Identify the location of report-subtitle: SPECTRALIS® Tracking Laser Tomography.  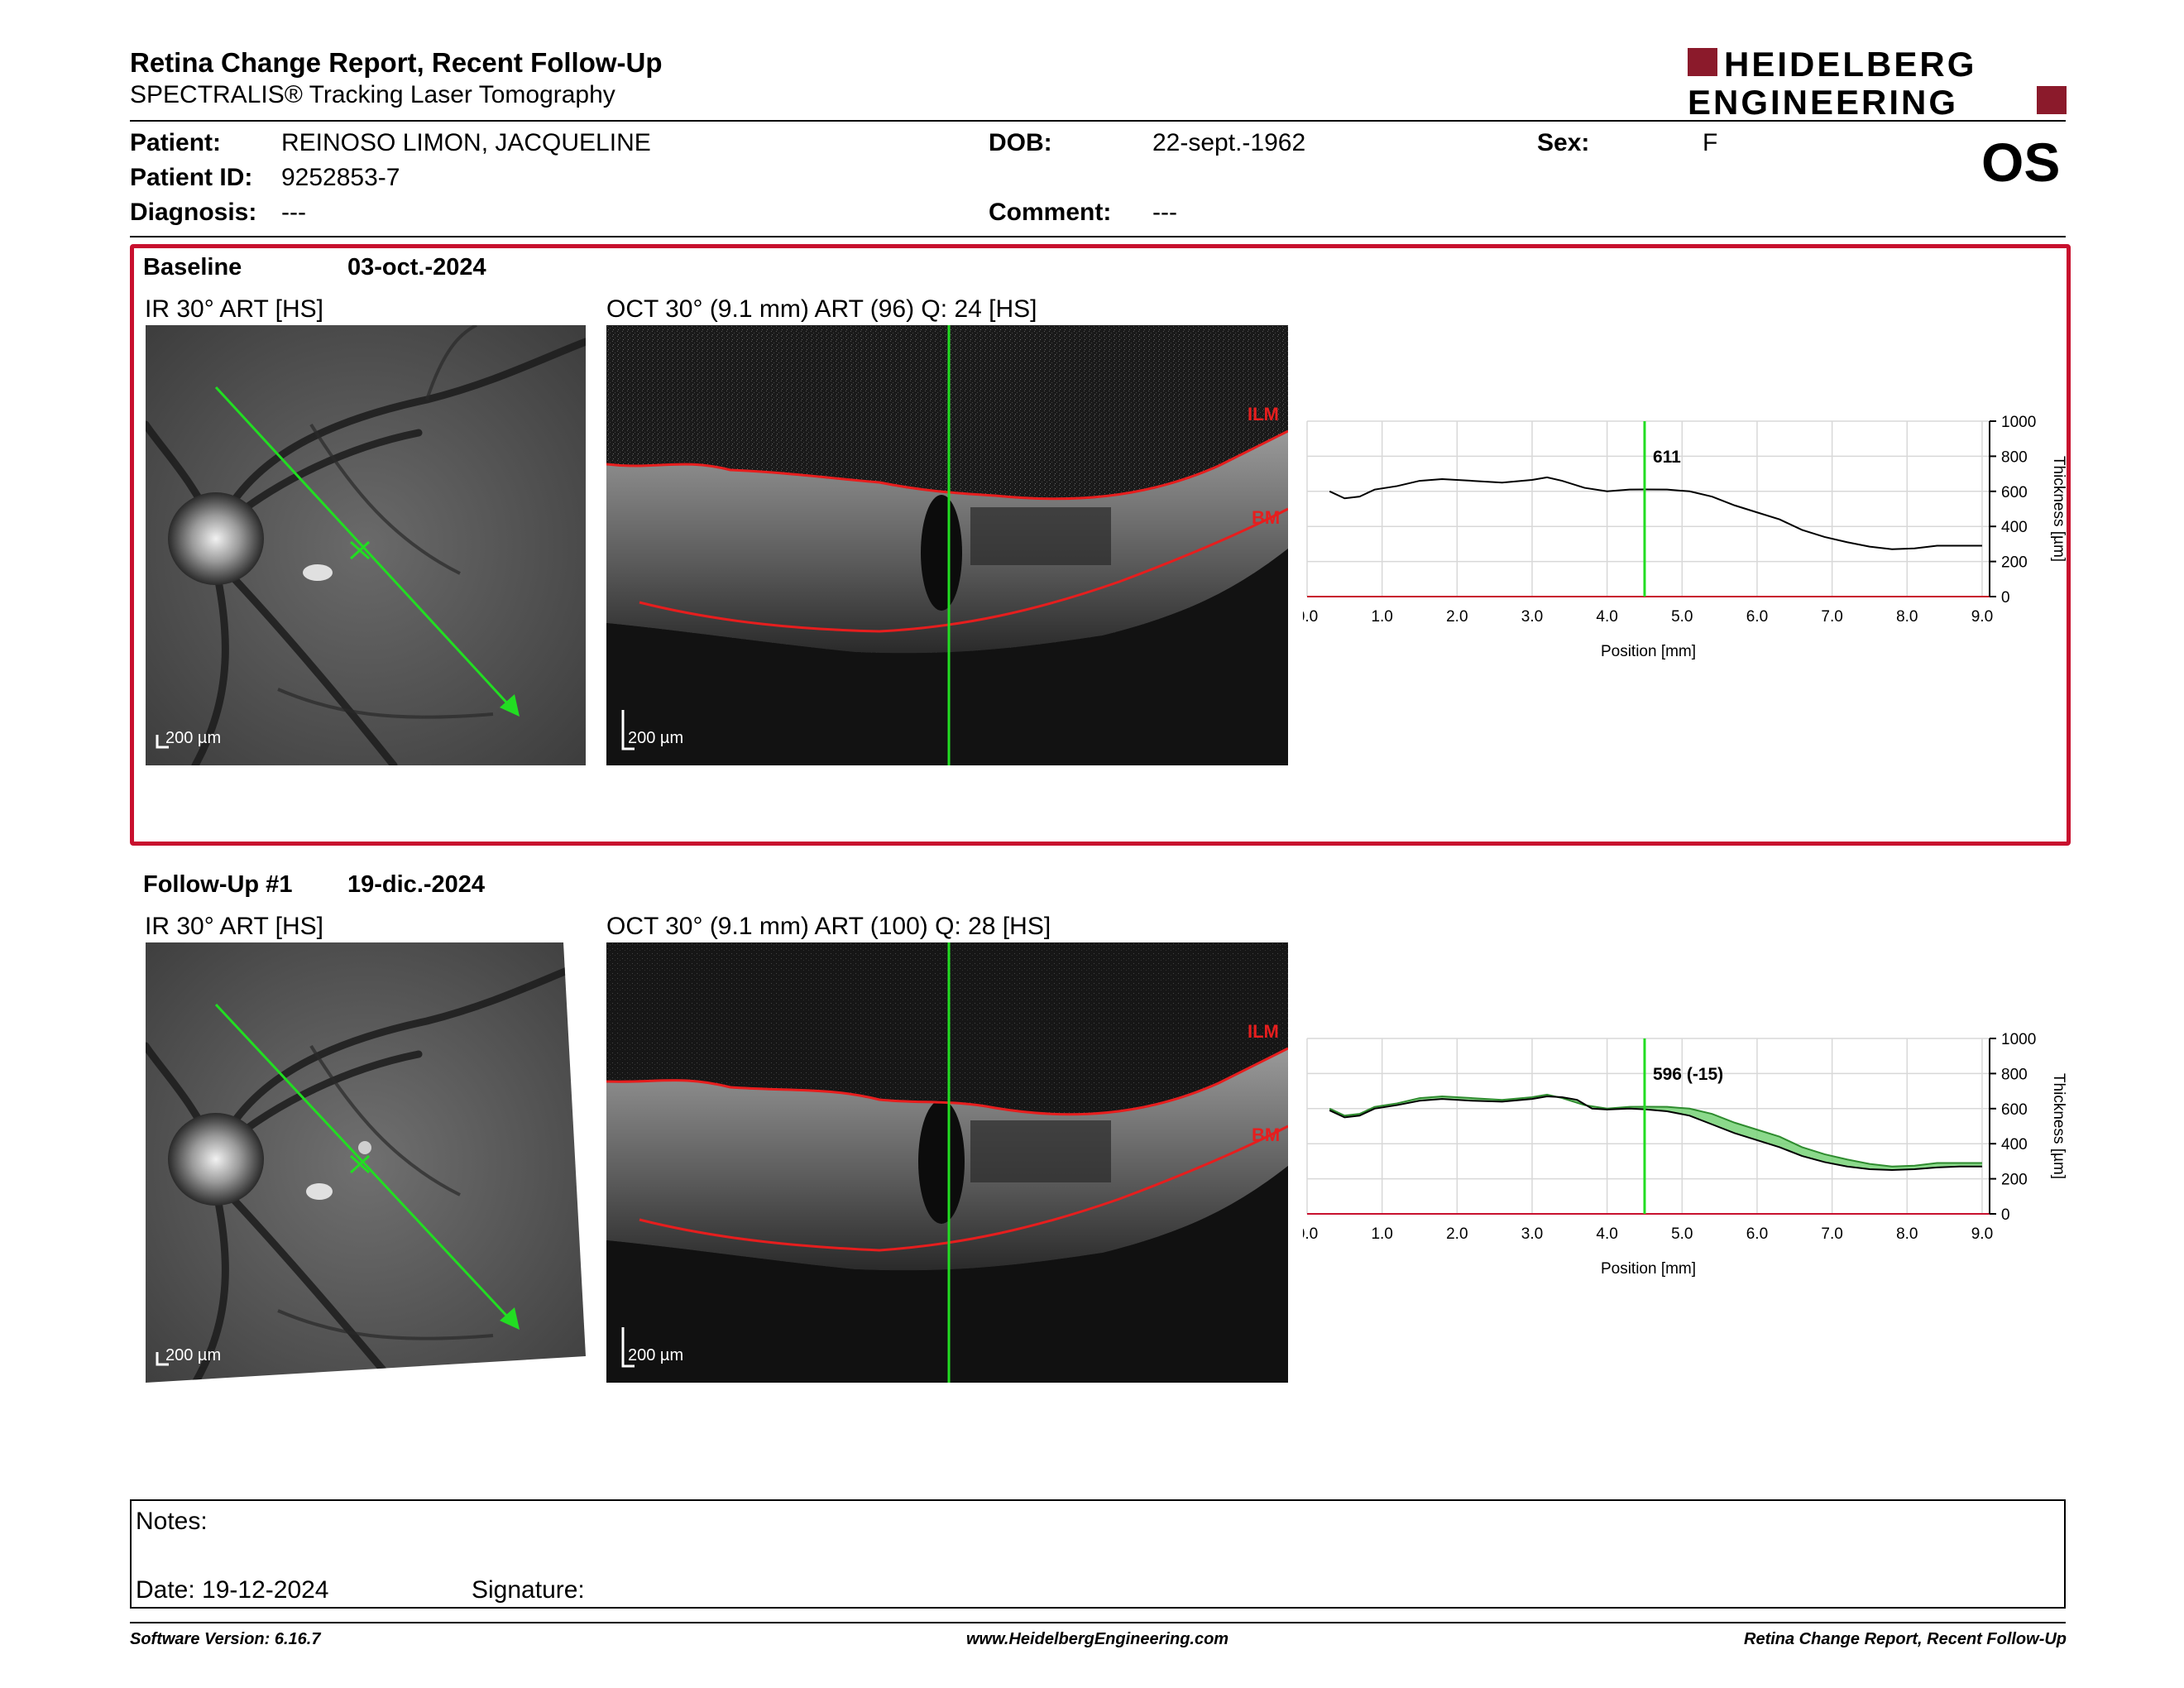
(372, 94).